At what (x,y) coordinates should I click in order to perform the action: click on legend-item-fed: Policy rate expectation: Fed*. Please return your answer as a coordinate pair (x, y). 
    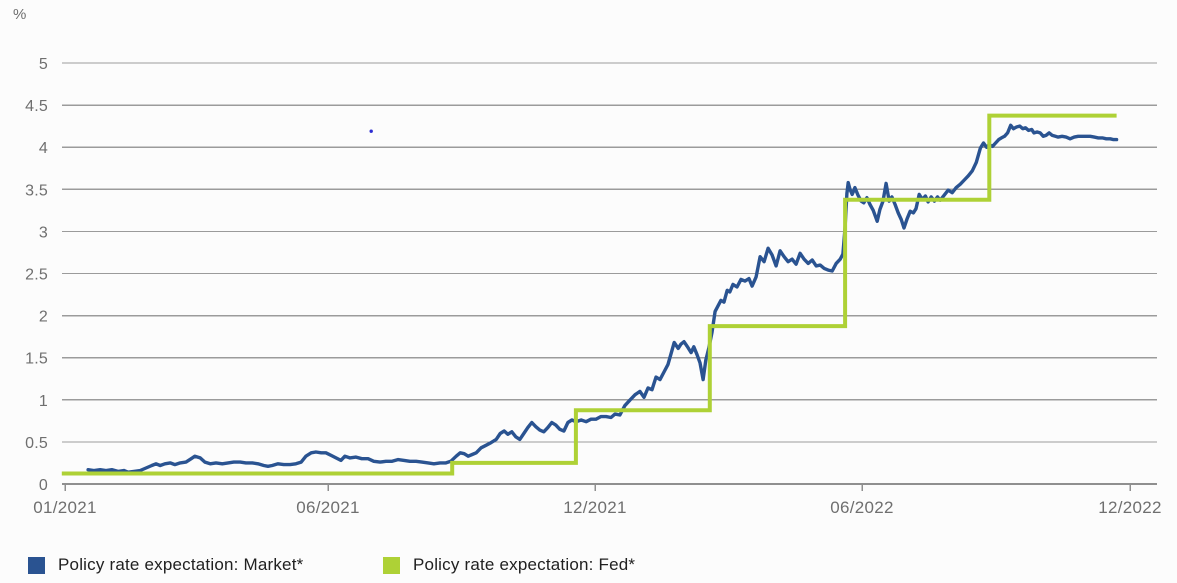
    Looking at the image, I should click on (509, 565).